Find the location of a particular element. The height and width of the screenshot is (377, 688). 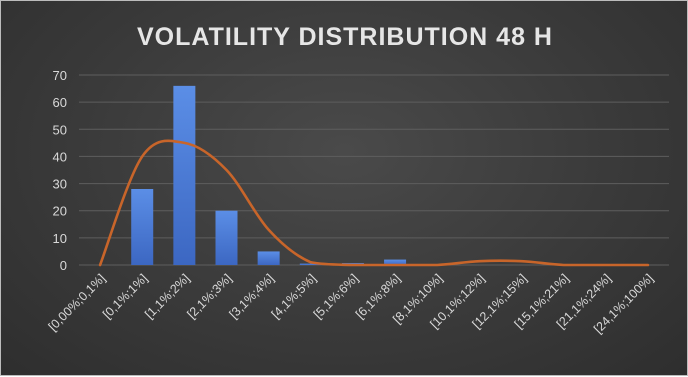

x-tick-label: [1,1%;2%] is located at coordinates (167, 296).